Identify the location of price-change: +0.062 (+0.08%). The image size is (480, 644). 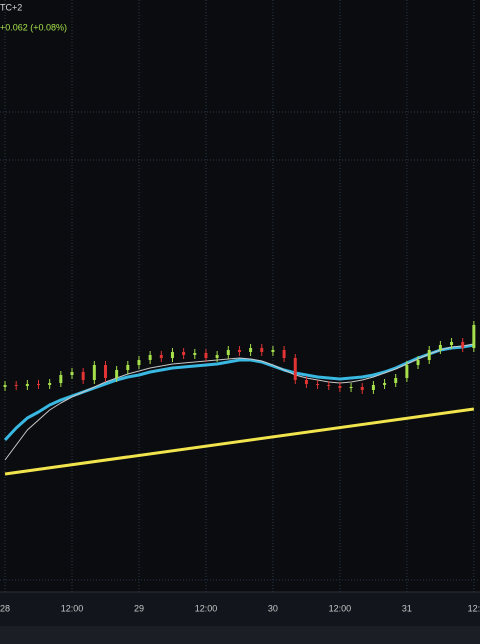
(33, 27).